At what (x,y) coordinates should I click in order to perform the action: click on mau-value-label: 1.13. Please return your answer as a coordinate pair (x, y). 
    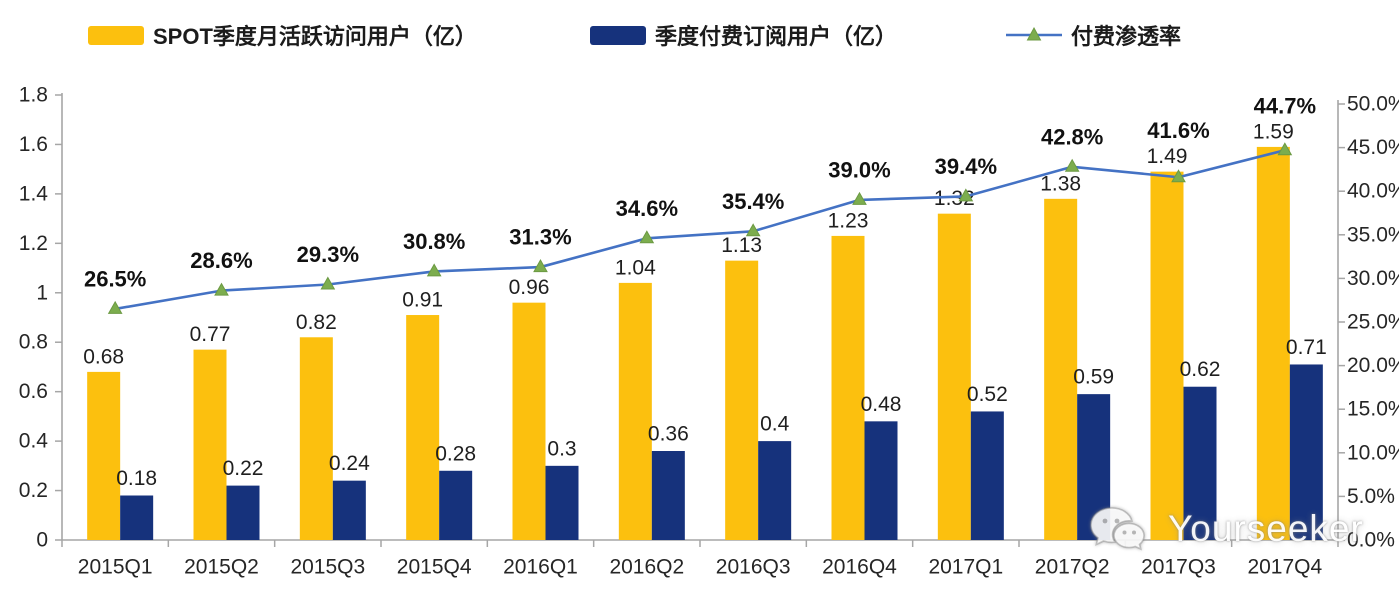
    Looking at the image, I should click on (741, 245).